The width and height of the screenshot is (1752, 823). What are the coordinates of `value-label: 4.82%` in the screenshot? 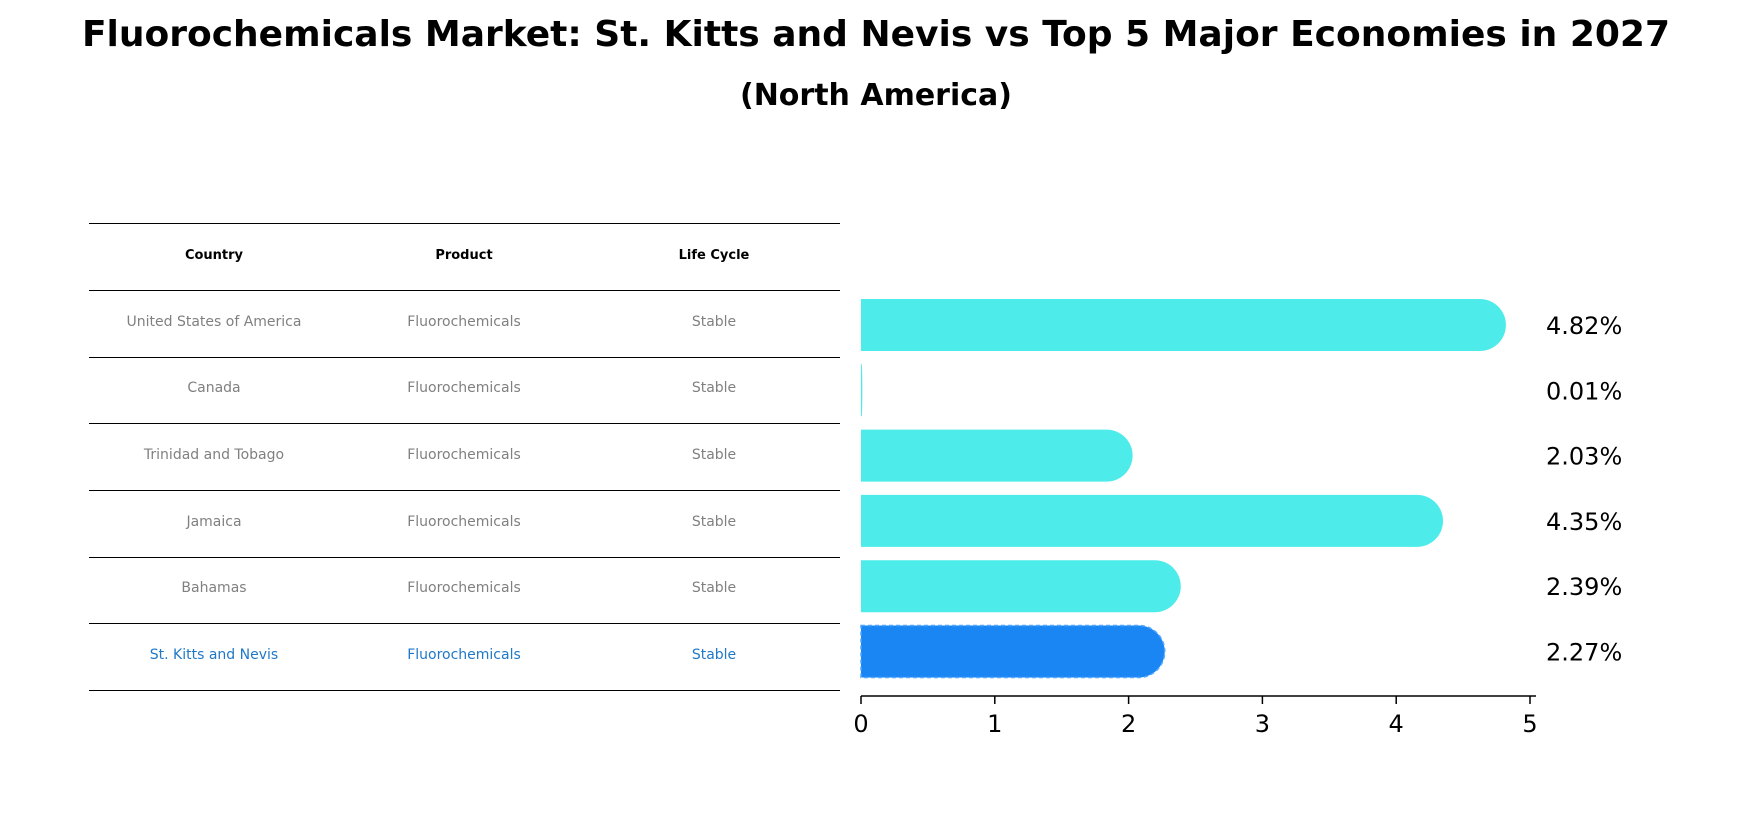 It's located at (1584, 326).